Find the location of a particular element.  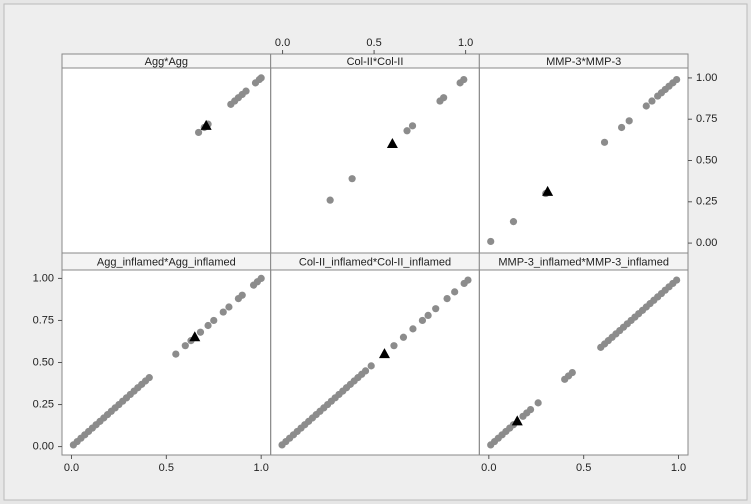

panel-title: MMP-3_inflamed*MMP-3_inflamed is located at coordinates (583, 262).